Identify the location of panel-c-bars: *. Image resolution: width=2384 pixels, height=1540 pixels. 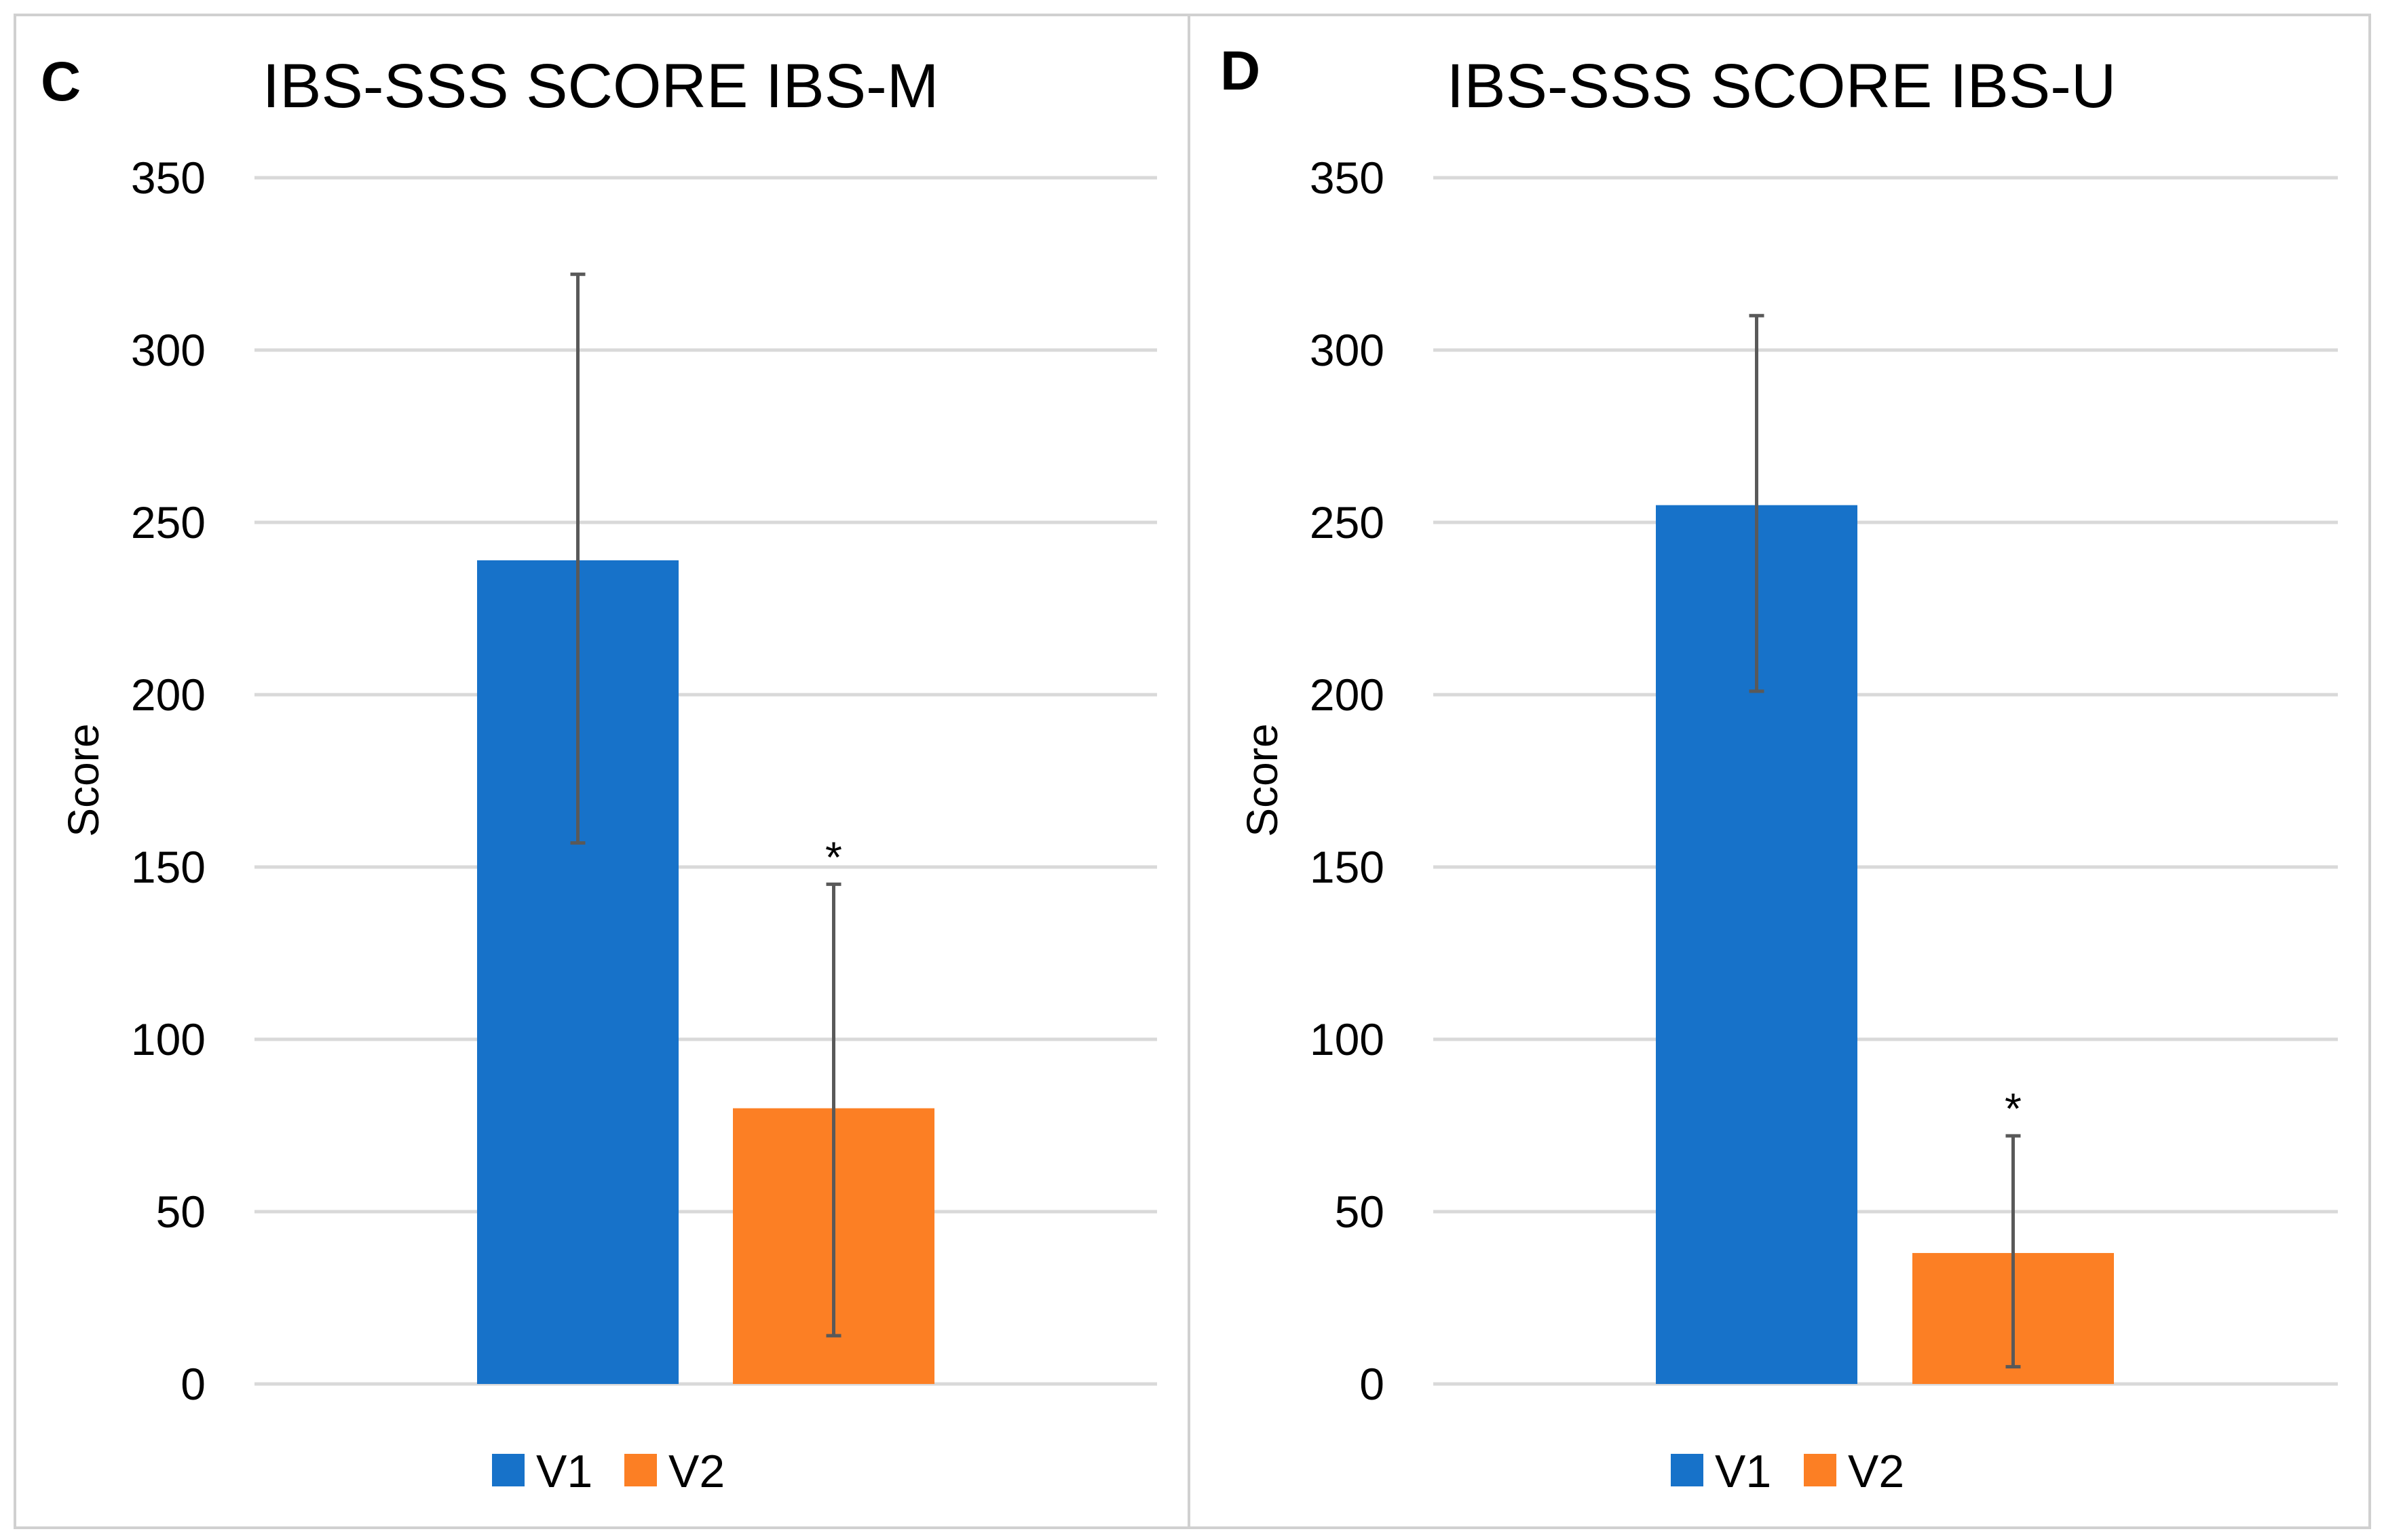
(705, 828).